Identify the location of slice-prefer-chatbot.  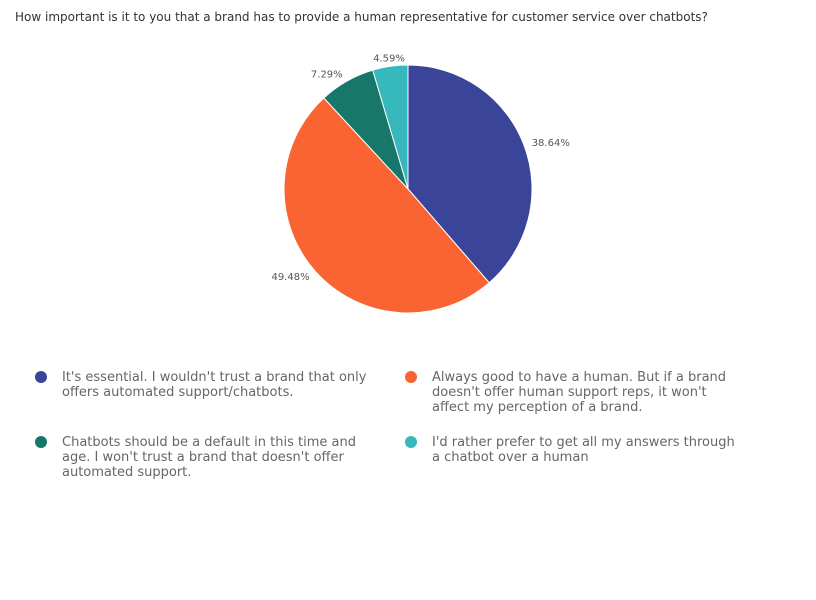
(390, 127).